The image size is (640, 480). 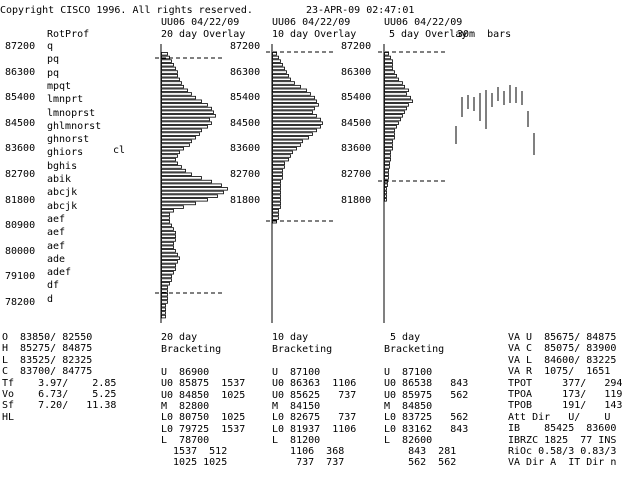 I want to click on rotprof-price-label: 83600, so click(x=20, y=149).